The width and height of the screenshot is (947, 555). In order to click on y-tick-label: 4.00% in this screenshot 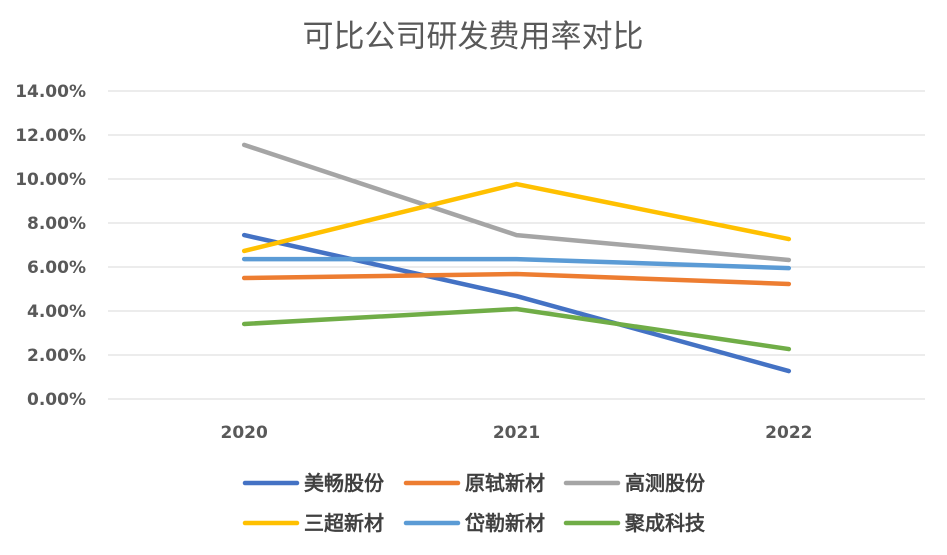, I will do `click(56, 312)`.